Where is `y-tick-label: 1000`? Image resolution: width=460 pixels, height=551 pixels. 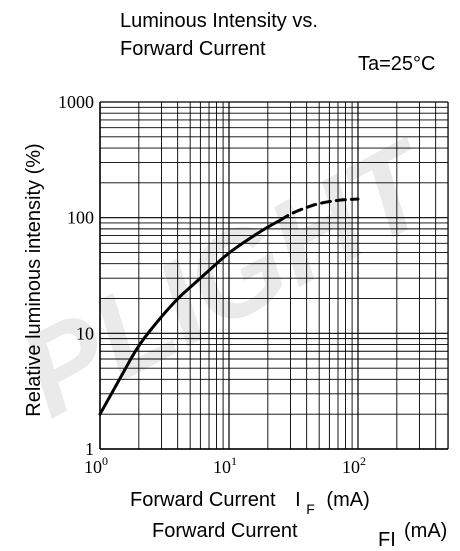
y-tick-label: 1000 is located at coordinates (76, 102).